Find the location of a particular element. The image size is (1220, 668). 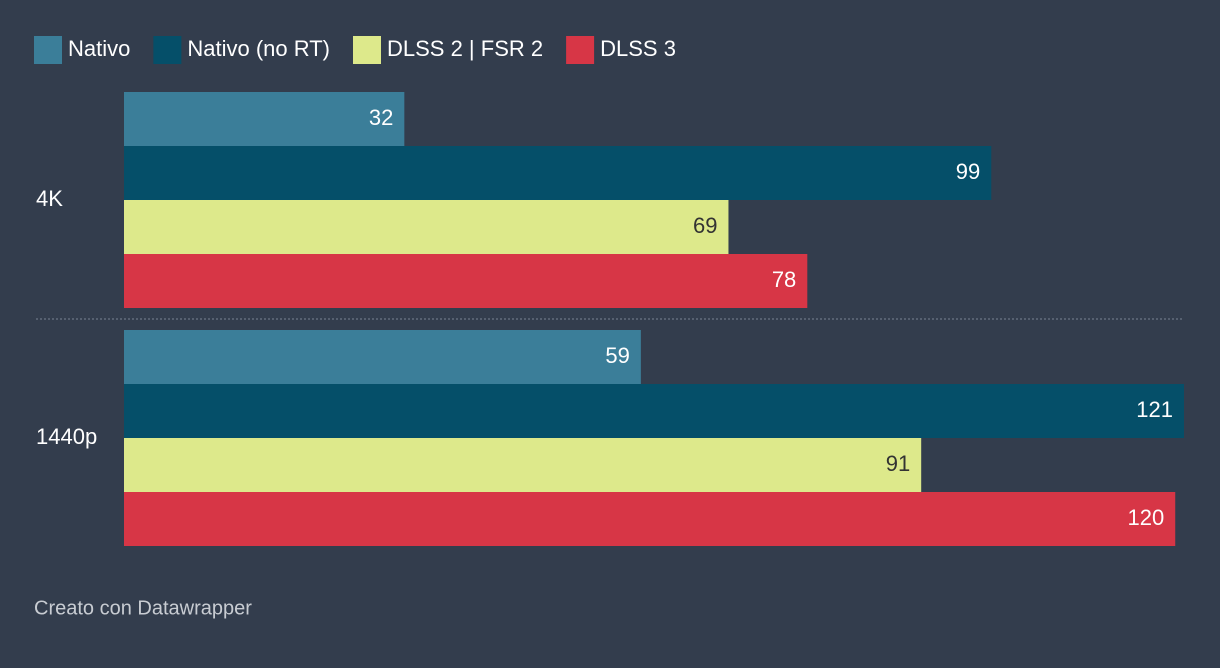

legend-label: DLSS 3 is located at coordinates (638, 48).